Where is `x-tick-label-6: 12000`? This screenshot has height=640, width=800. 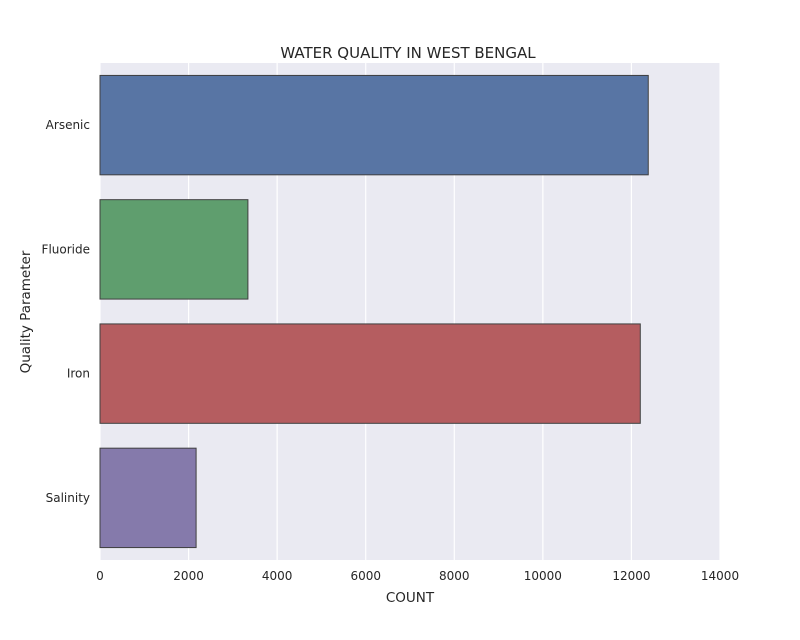 x-tick-label-6: 12000 is located at coordinates (631, 576).